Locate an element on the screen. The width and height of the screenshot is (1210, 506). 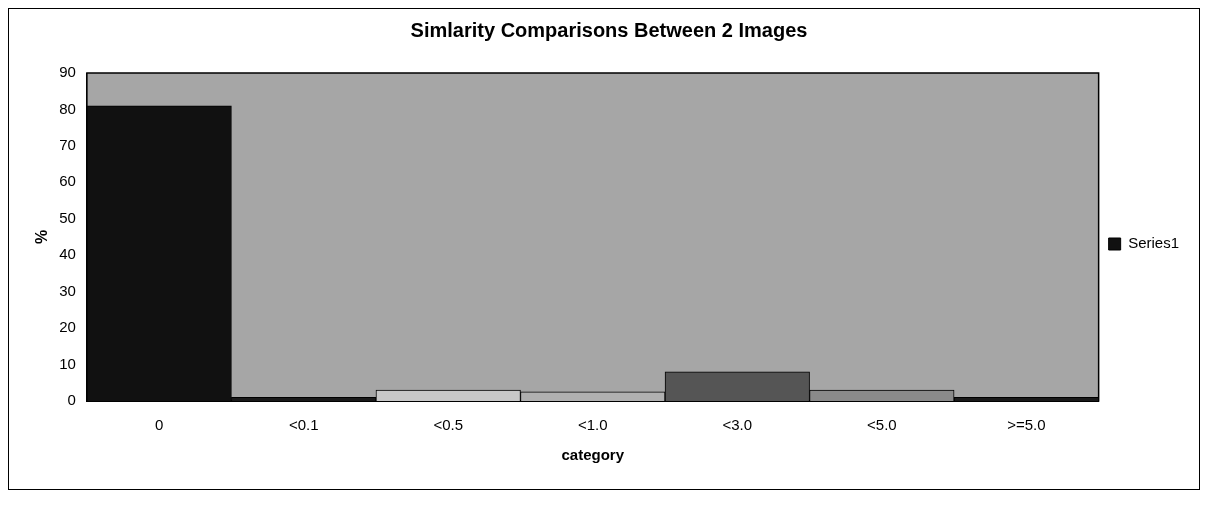
x-tick-label: <0.5 is located at coordinates (448, 425).